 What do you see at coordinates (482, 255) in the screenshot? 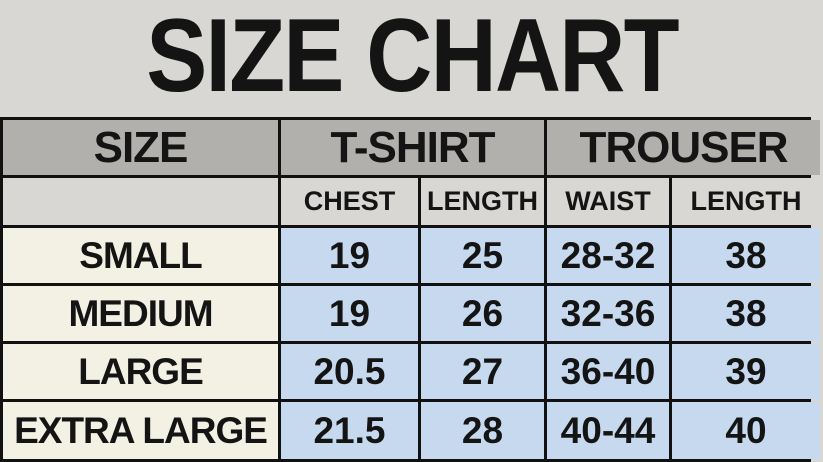
I see `value-small-tshirt-length: 25` at bounding box center [482, 255].